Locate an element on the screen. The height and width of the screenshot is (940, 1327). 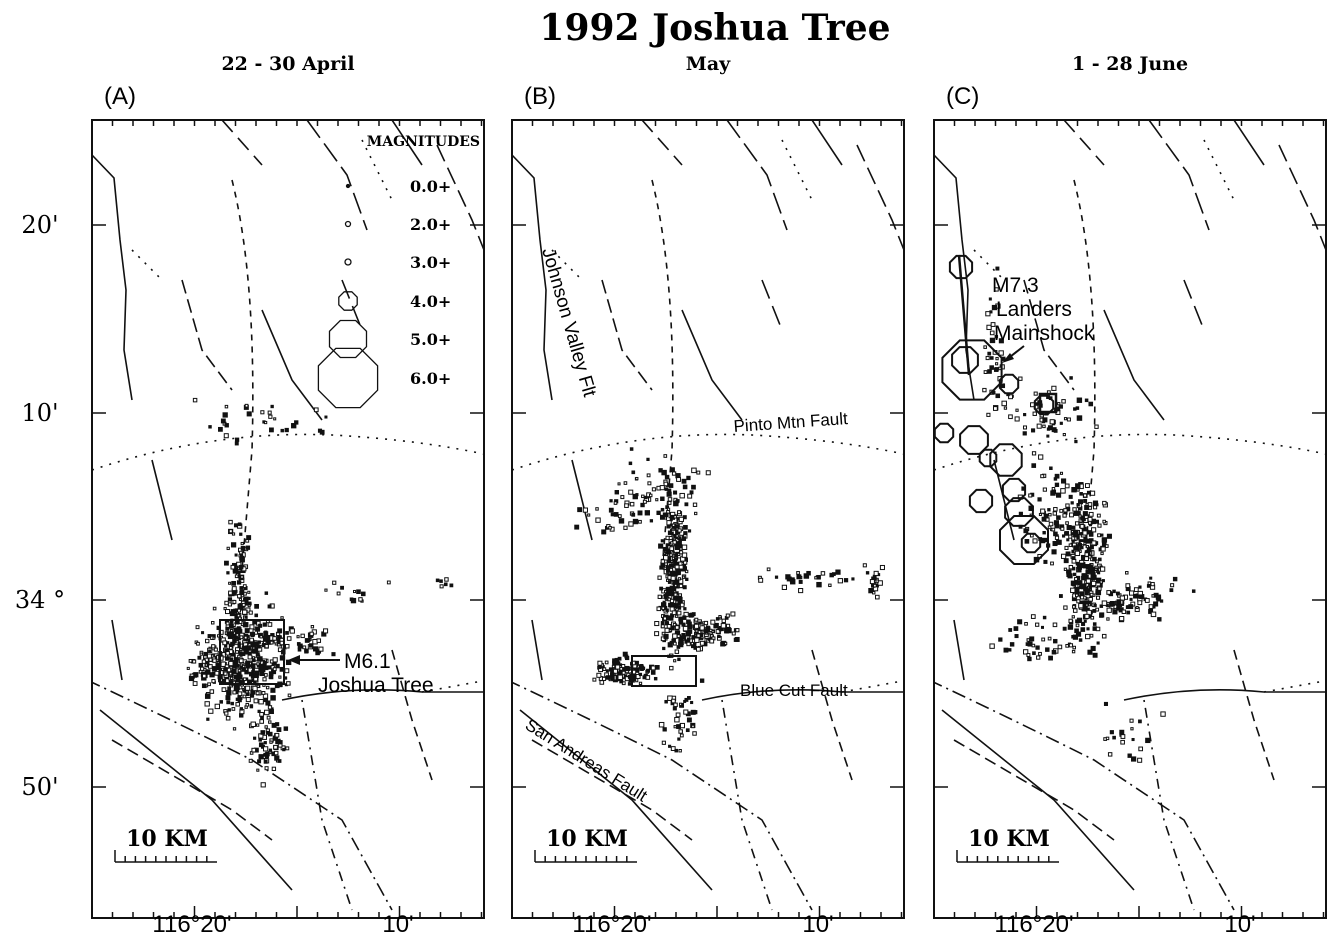
box is located at coordinates (1048, 403).